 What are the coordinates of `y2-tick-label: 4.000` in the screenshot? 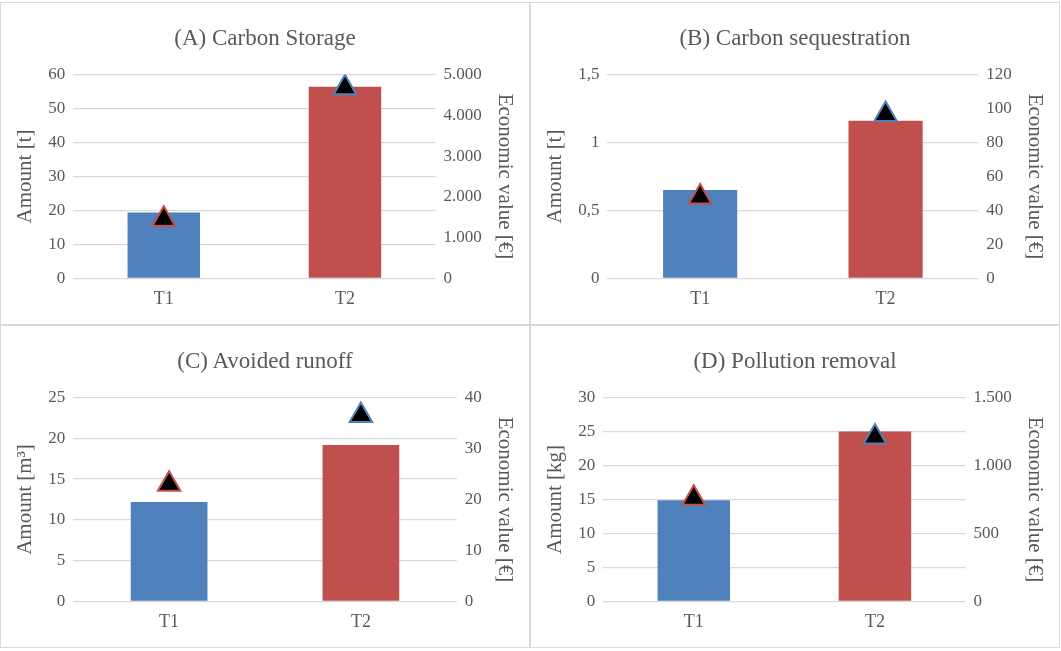 It's located at (462, 114).